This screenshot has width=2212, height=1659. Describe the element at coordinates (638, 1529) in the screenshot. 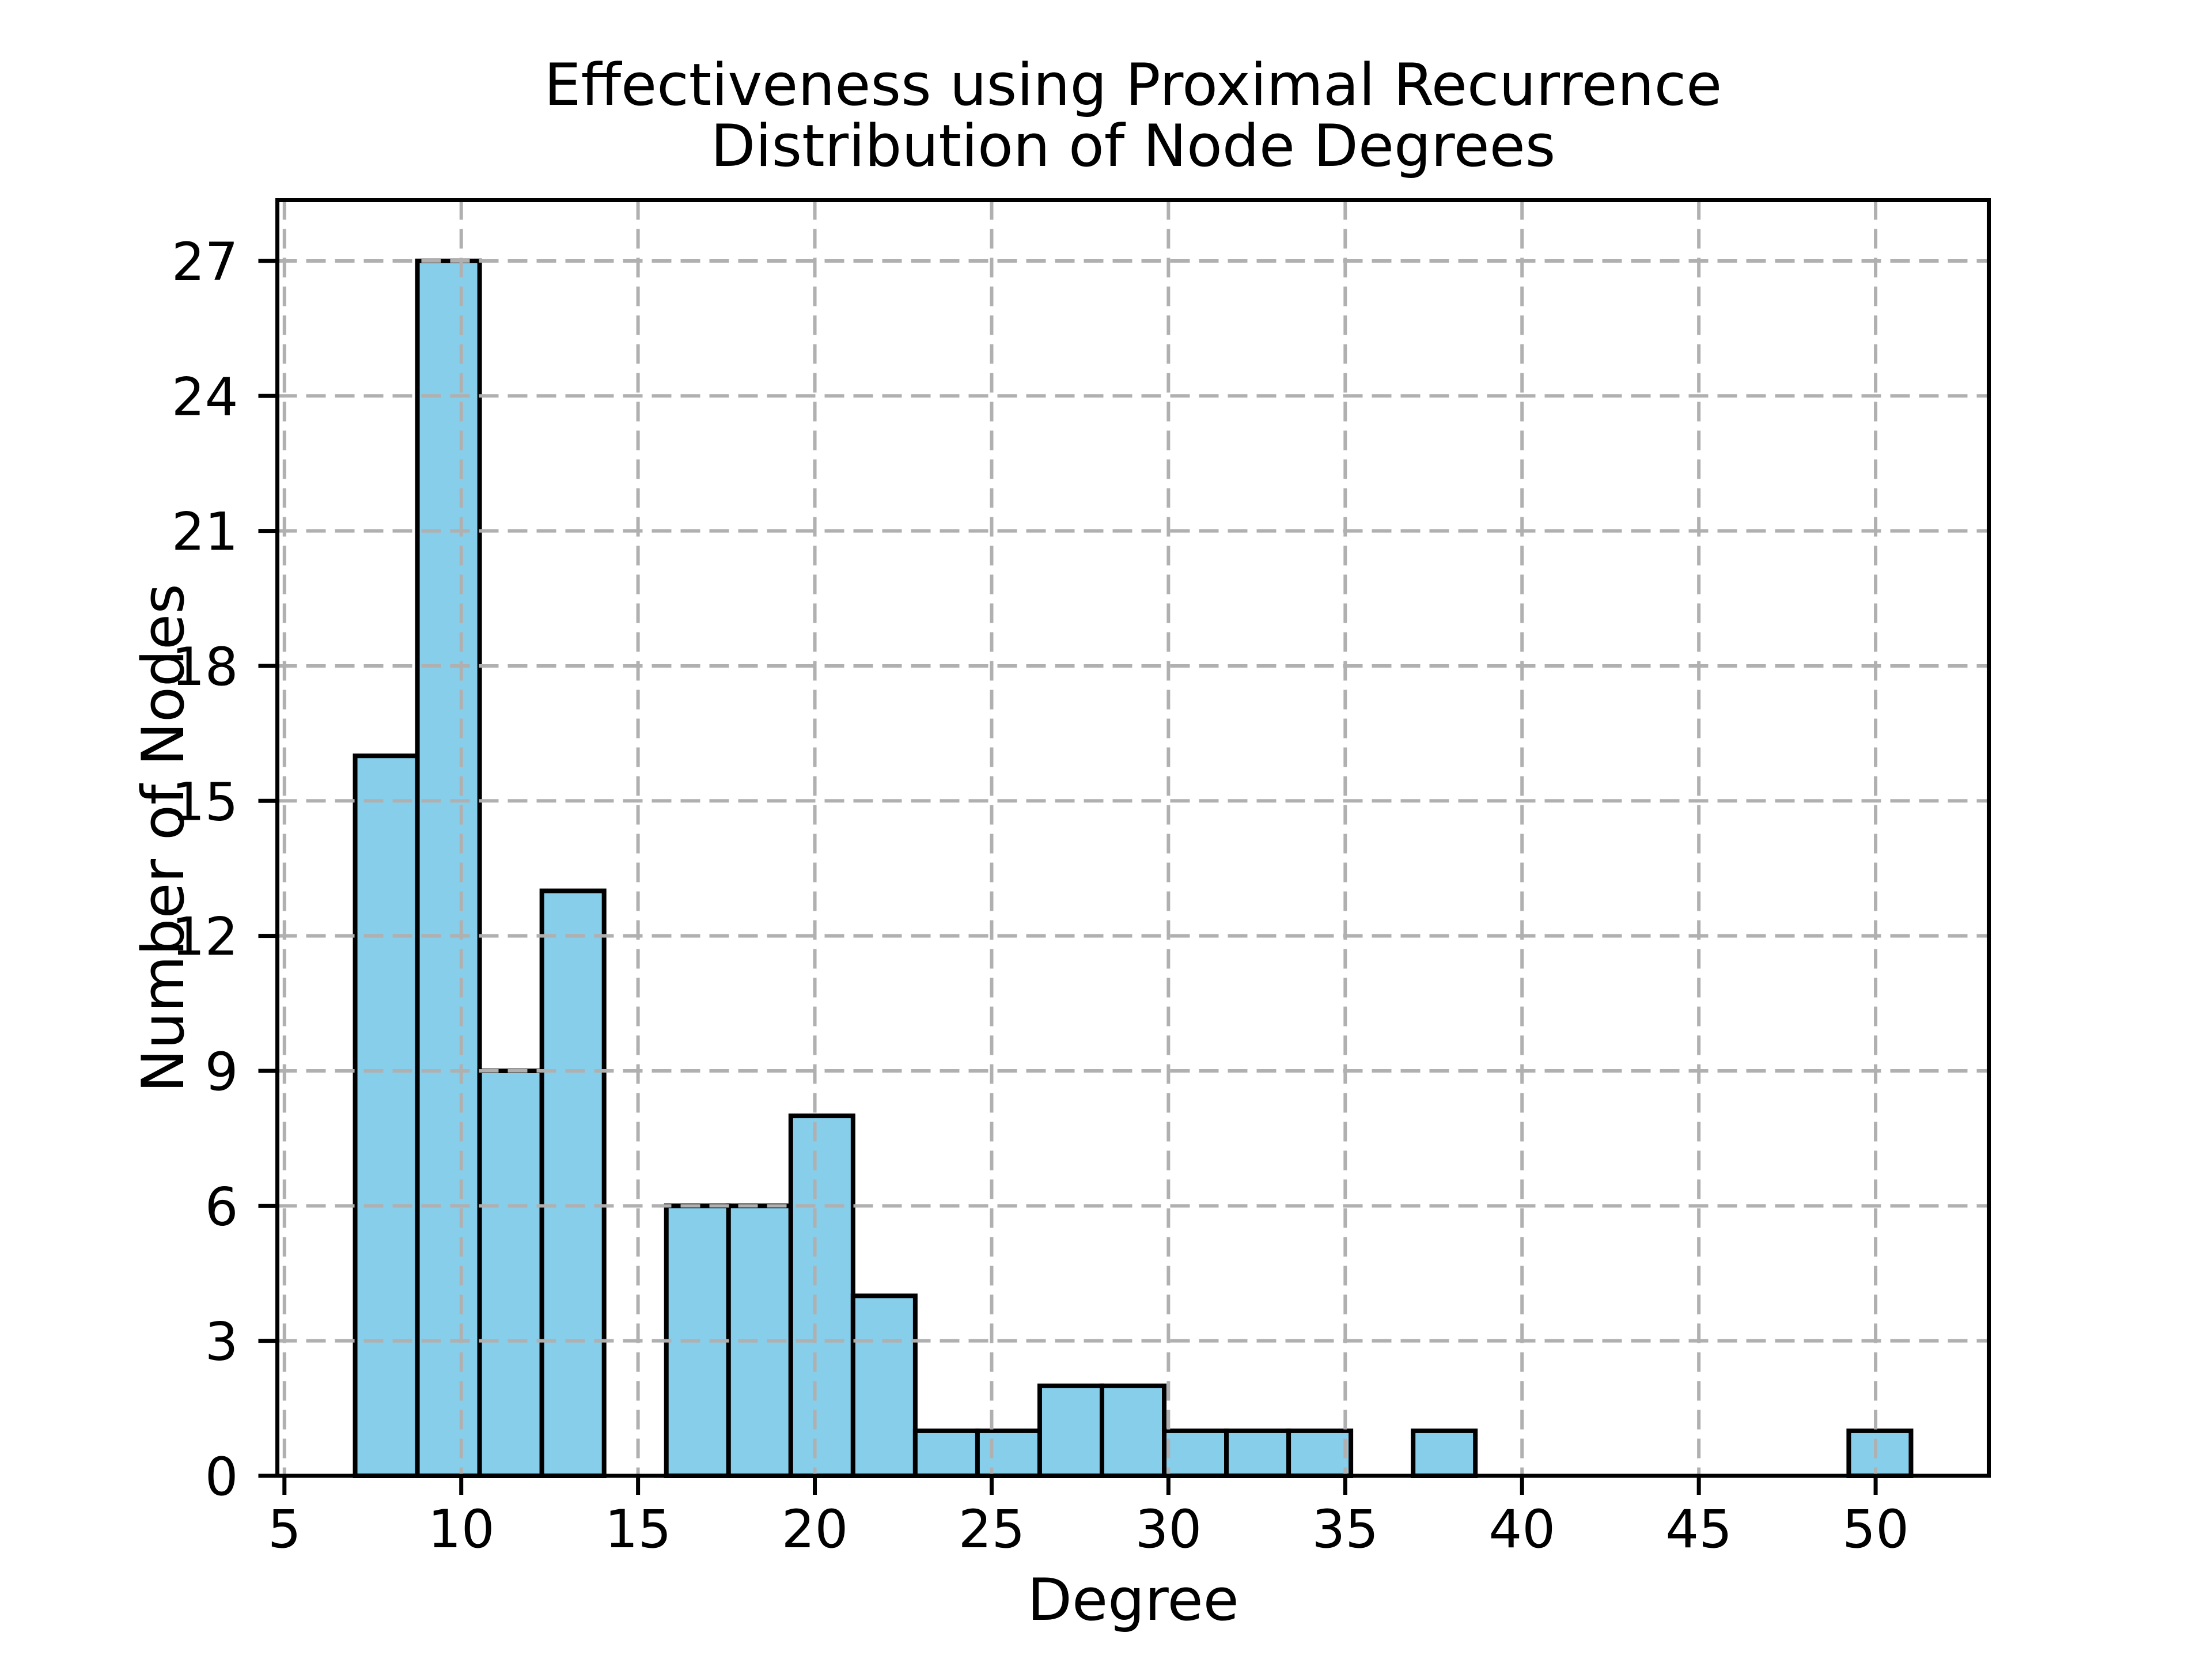

I see `x-tick-label: 15` at that location.